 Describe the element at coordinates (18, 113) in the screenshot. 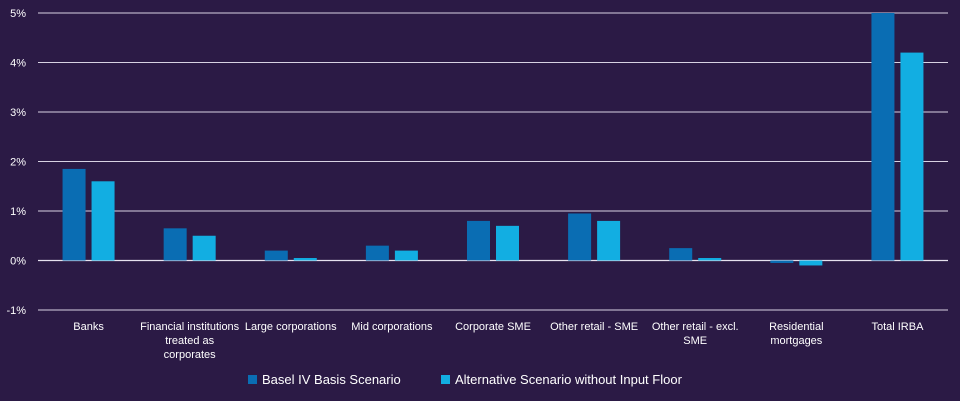

I see `y-tick-label: 3%` at that location.